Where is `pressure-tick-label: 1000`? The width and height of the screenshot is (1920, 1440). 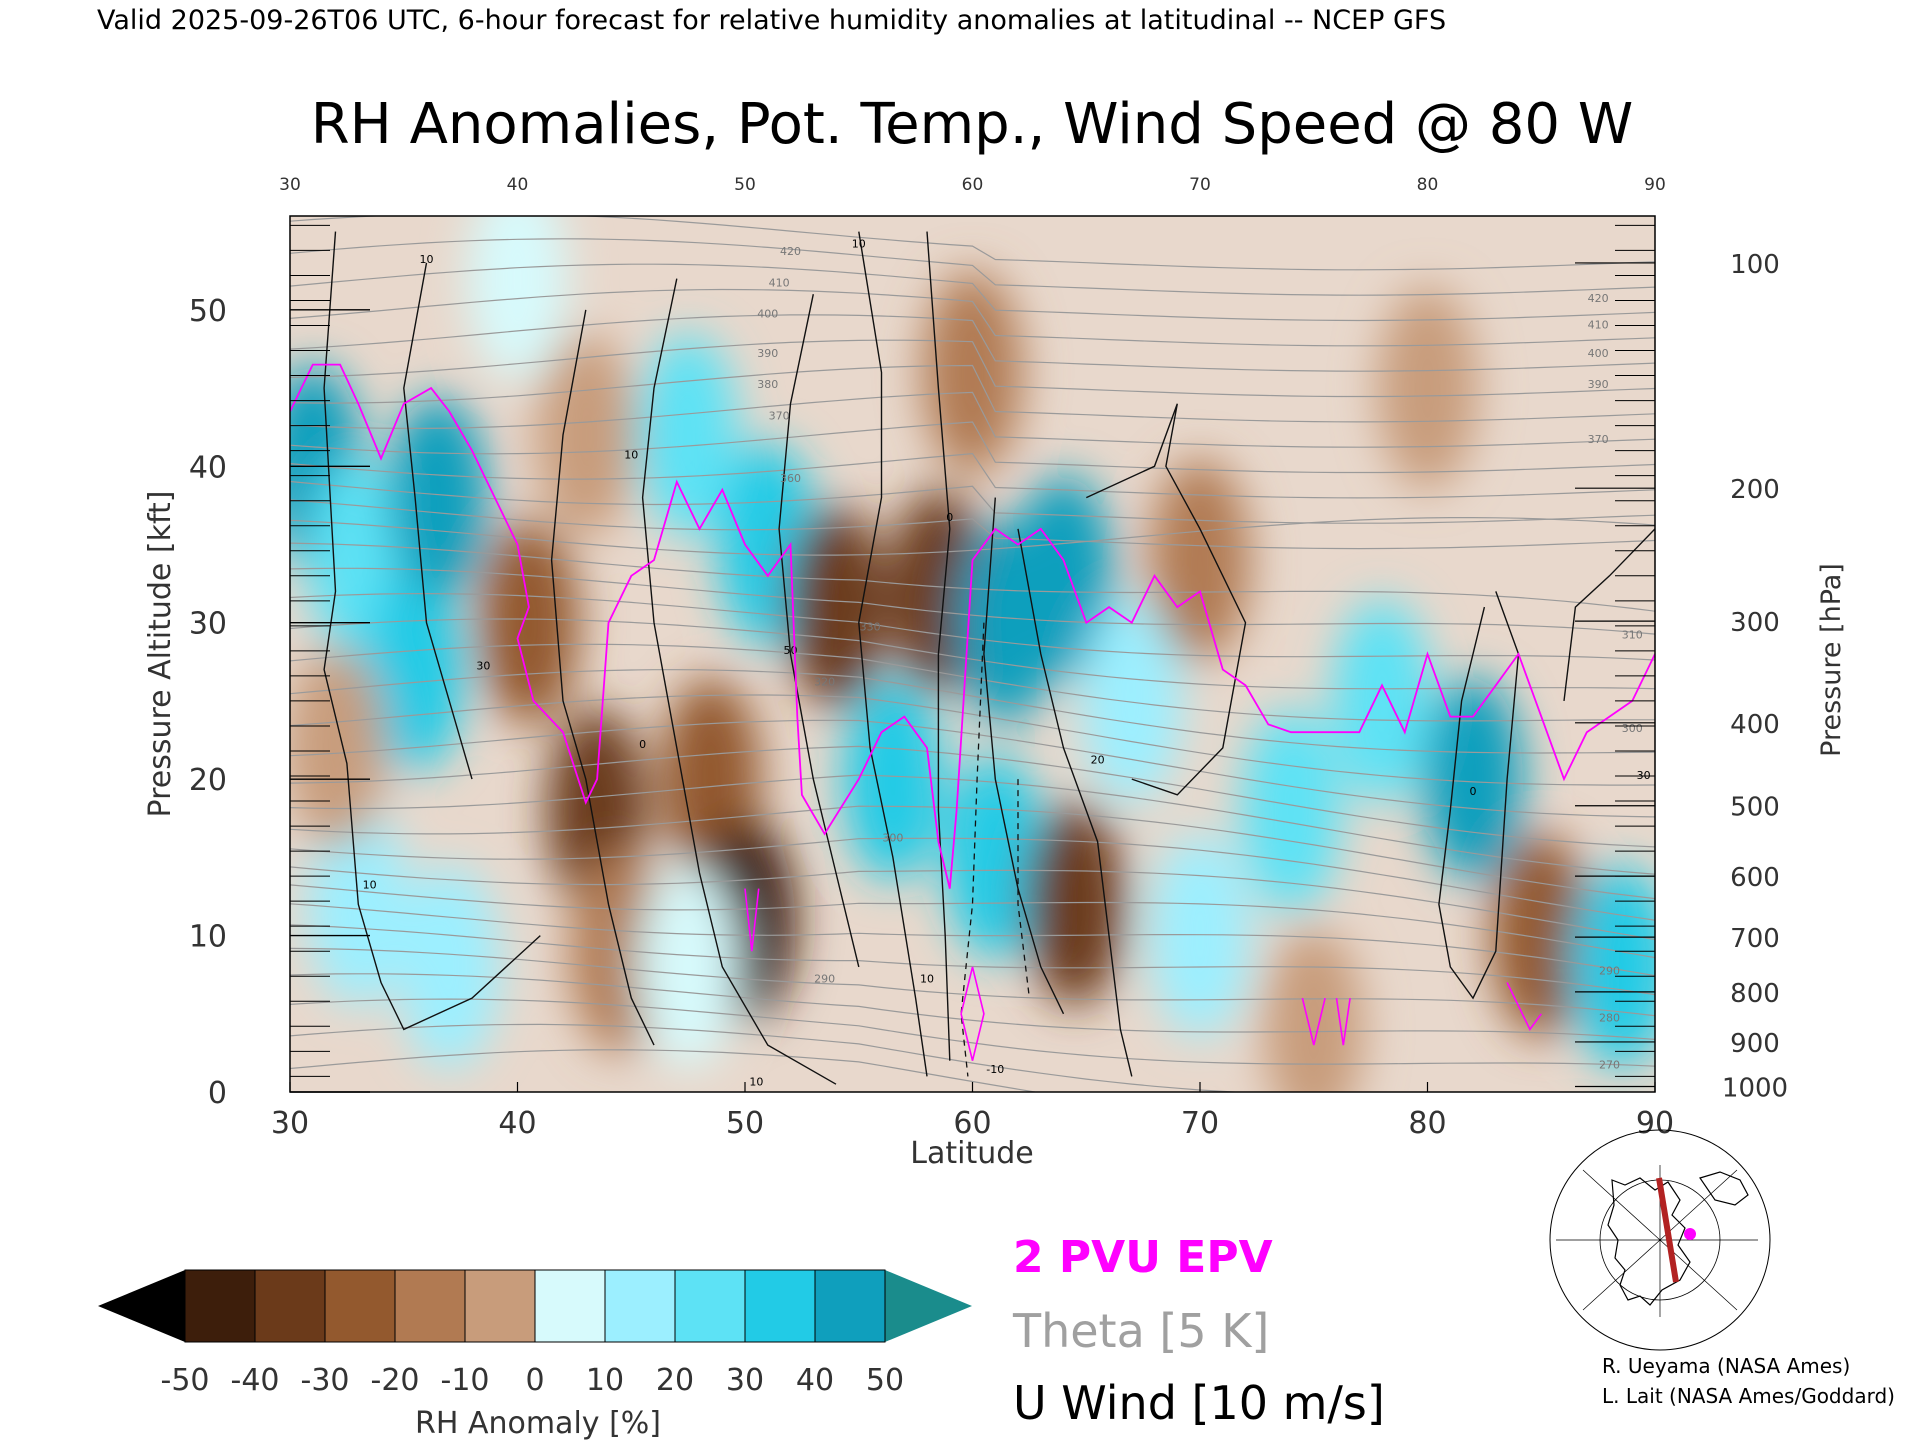
pressure-tick-label: 1000 is located at coordinates (1755, 1089).